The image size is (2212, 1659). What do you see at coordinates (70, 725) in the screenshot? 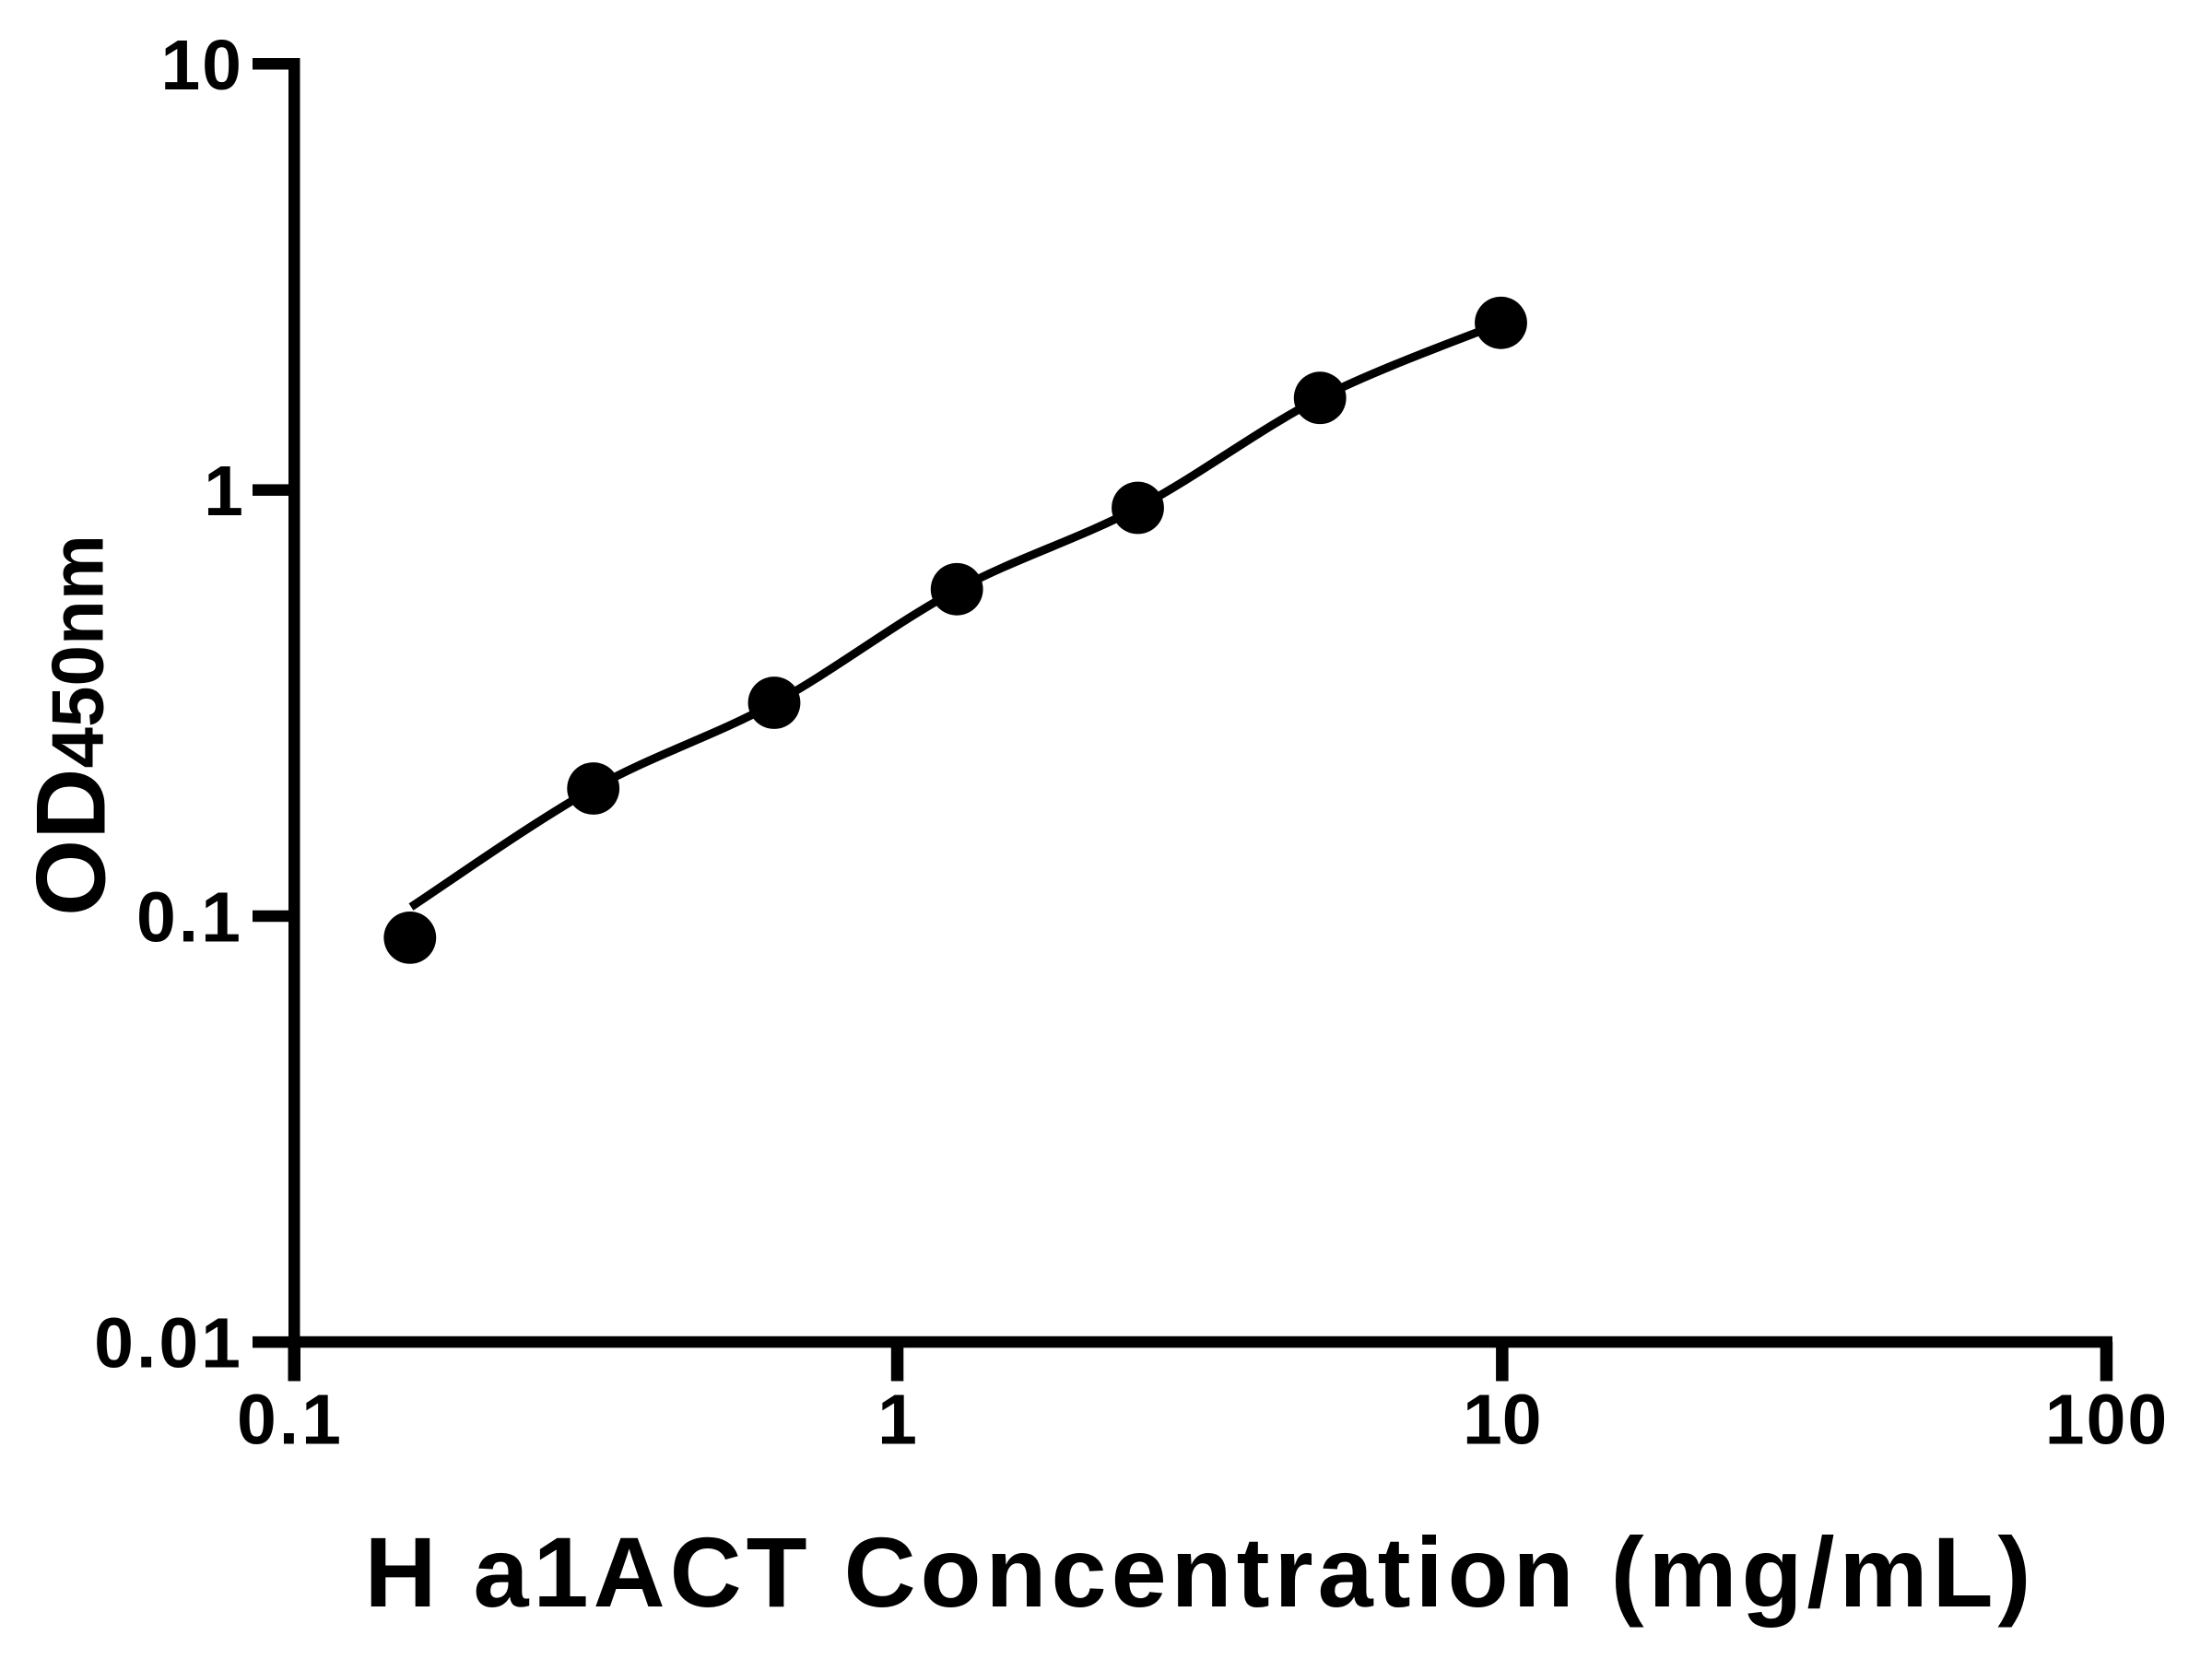
I see `svg-text: OD450nm` at bounding box center [70, 725].